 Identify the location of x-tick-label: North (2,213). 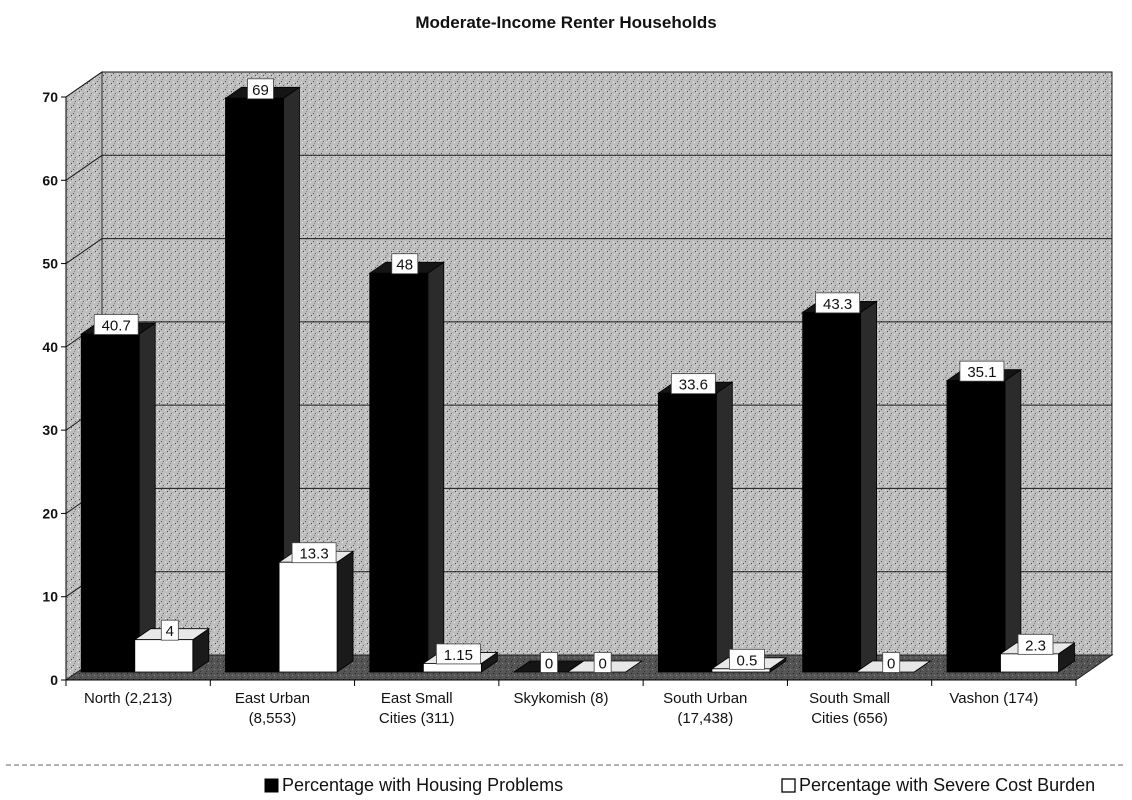
(128, 698).